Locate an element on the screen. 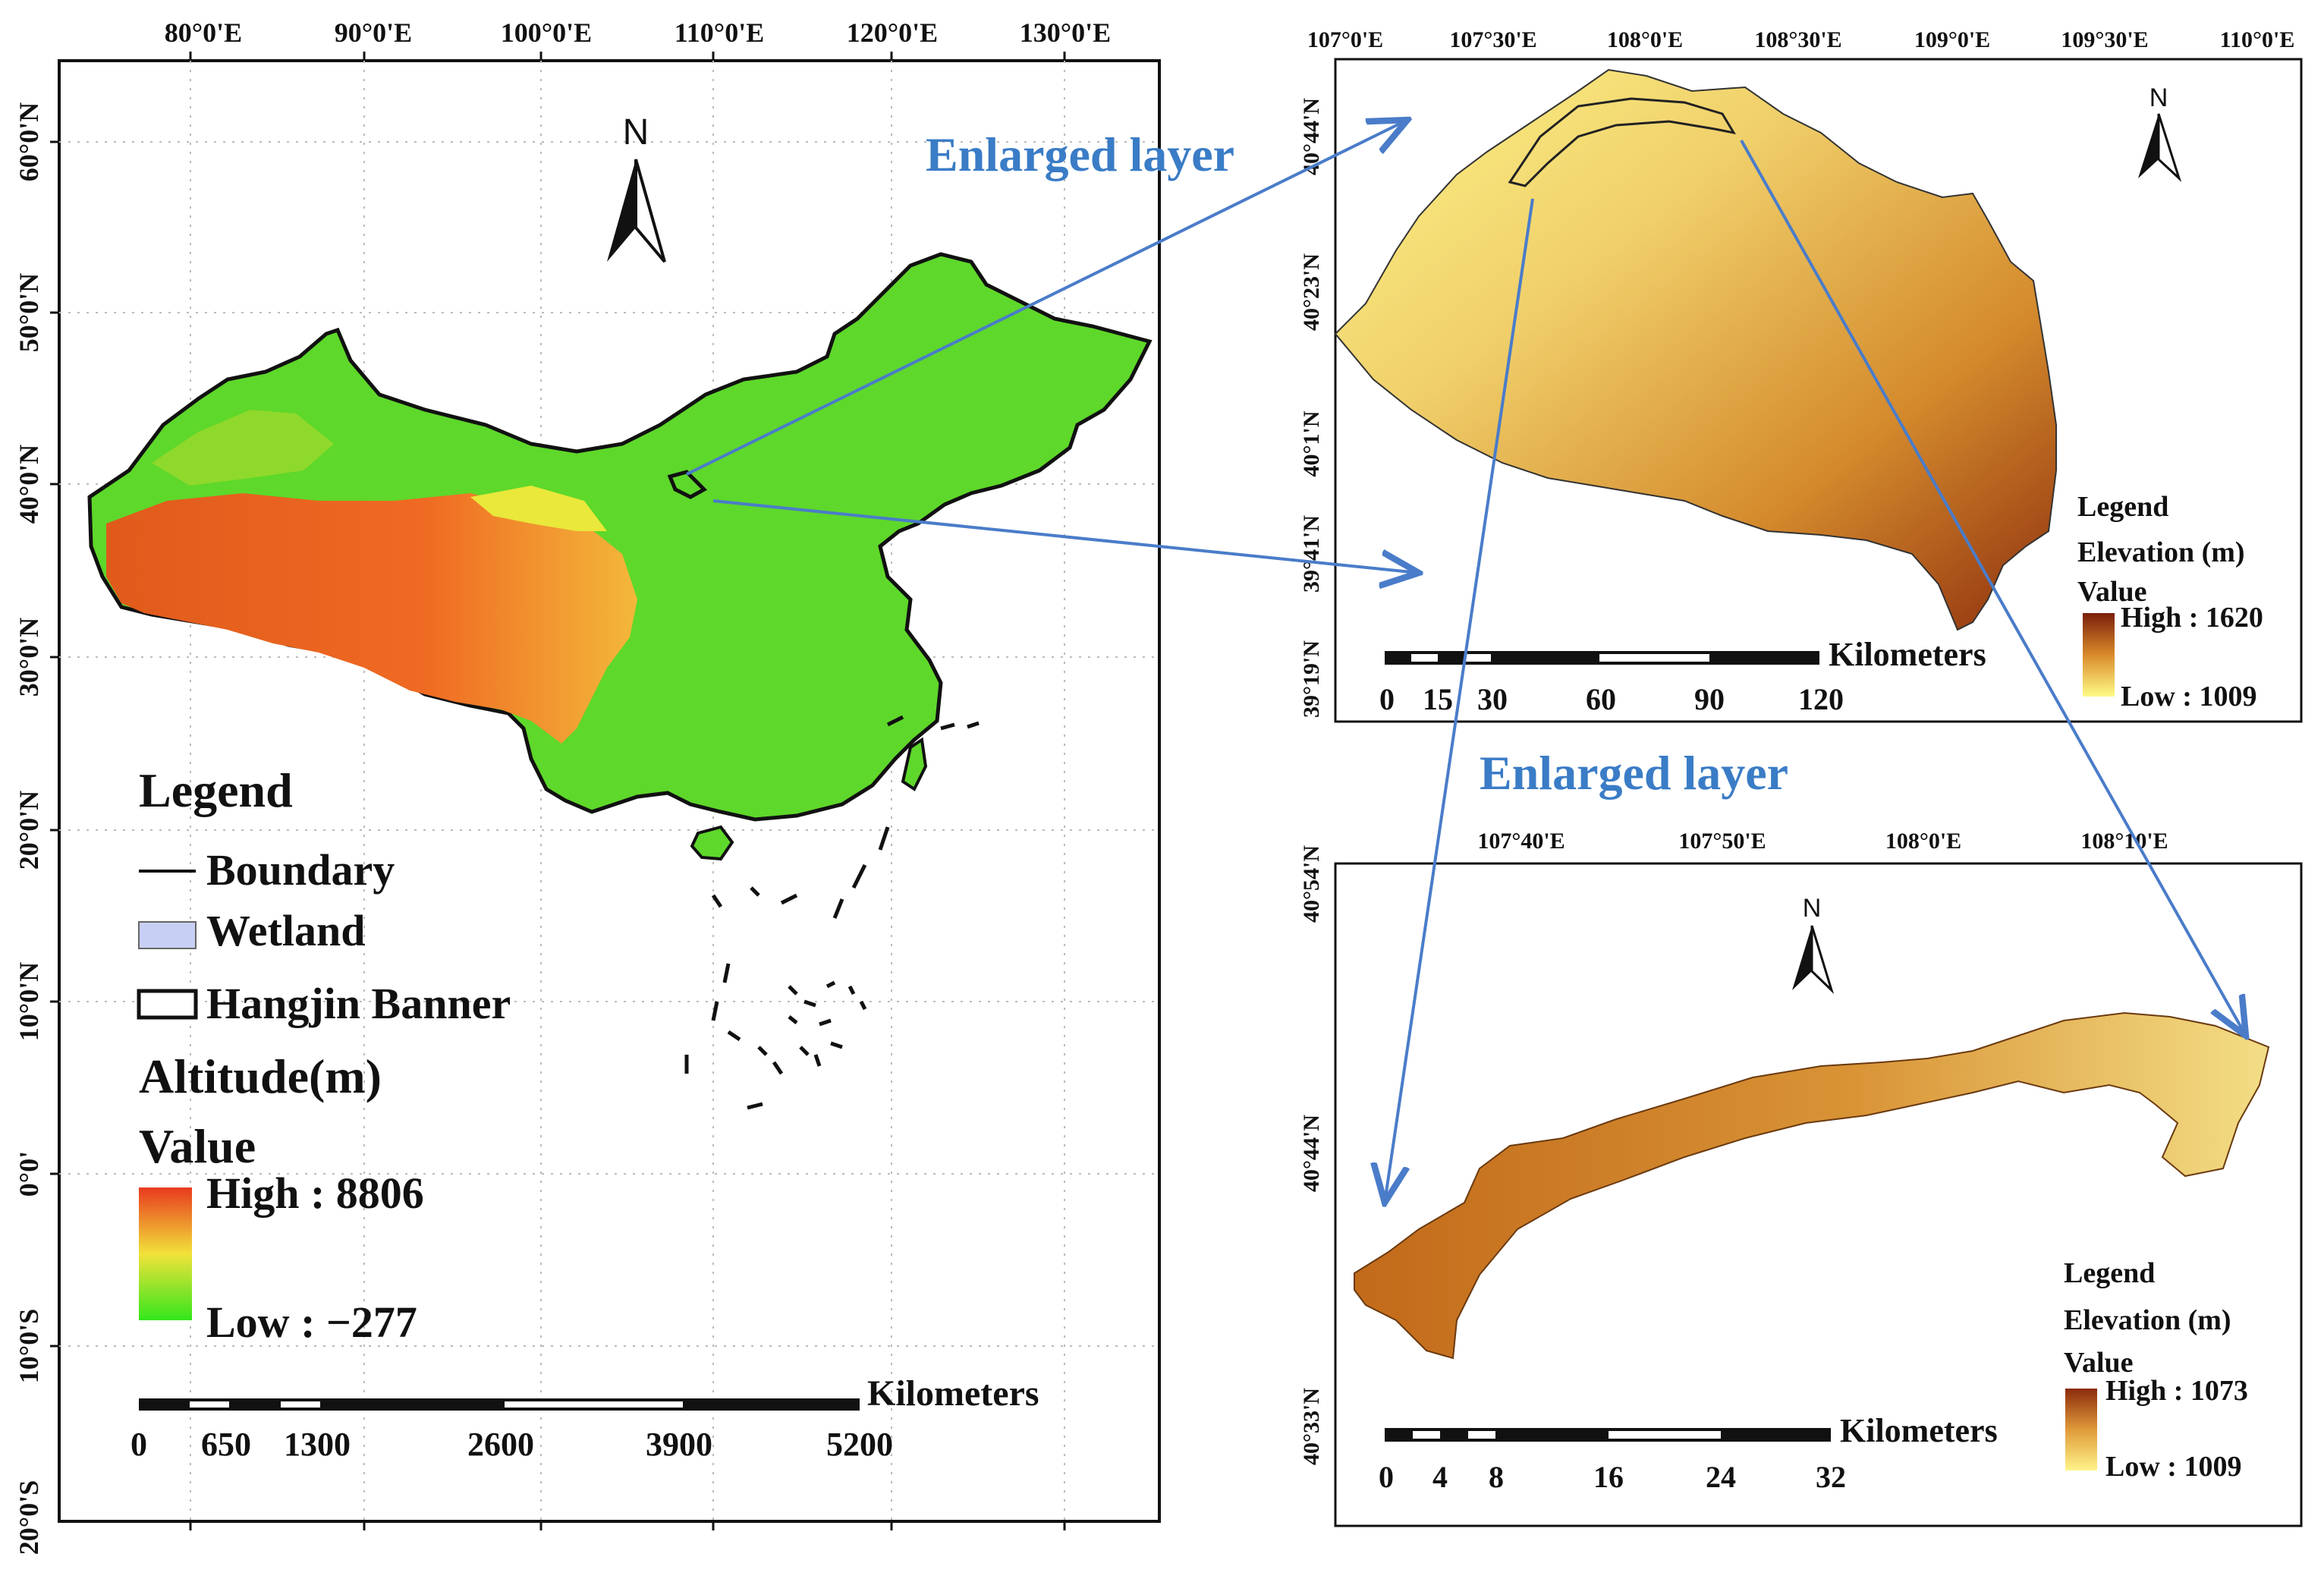  bottom-lon-label: 107°50'E is located at coordinates (1722, 841).